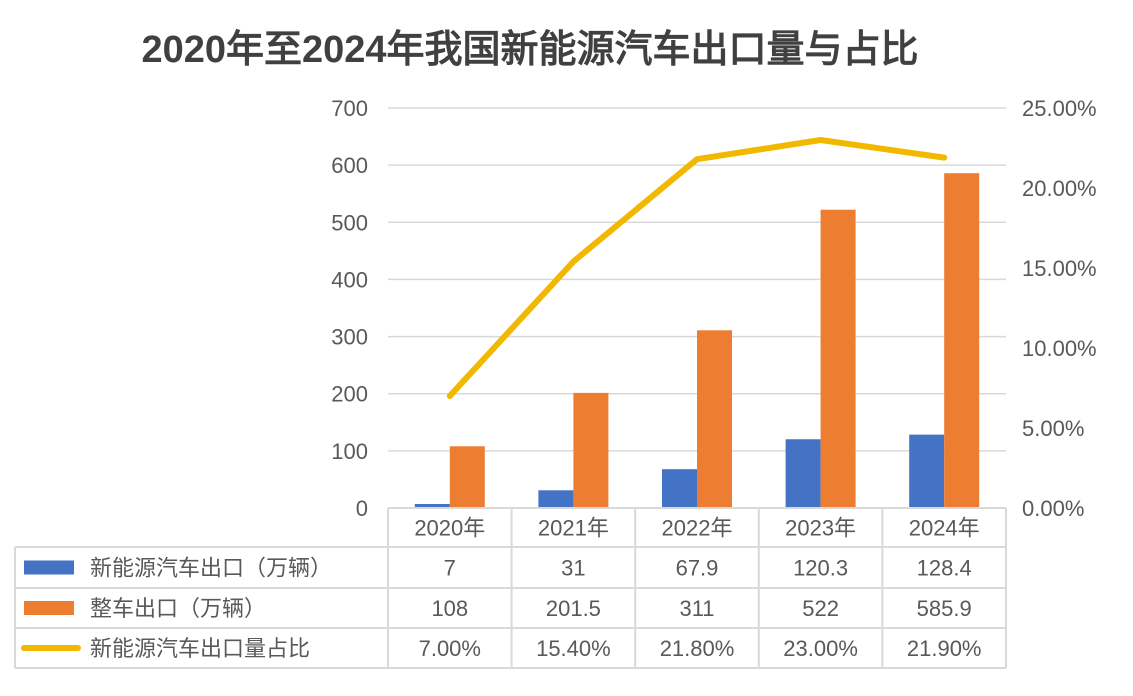  Describe the element at coordinates (49, 608) in the screenshot. I see `legend-key-vehicle-export` at that location.